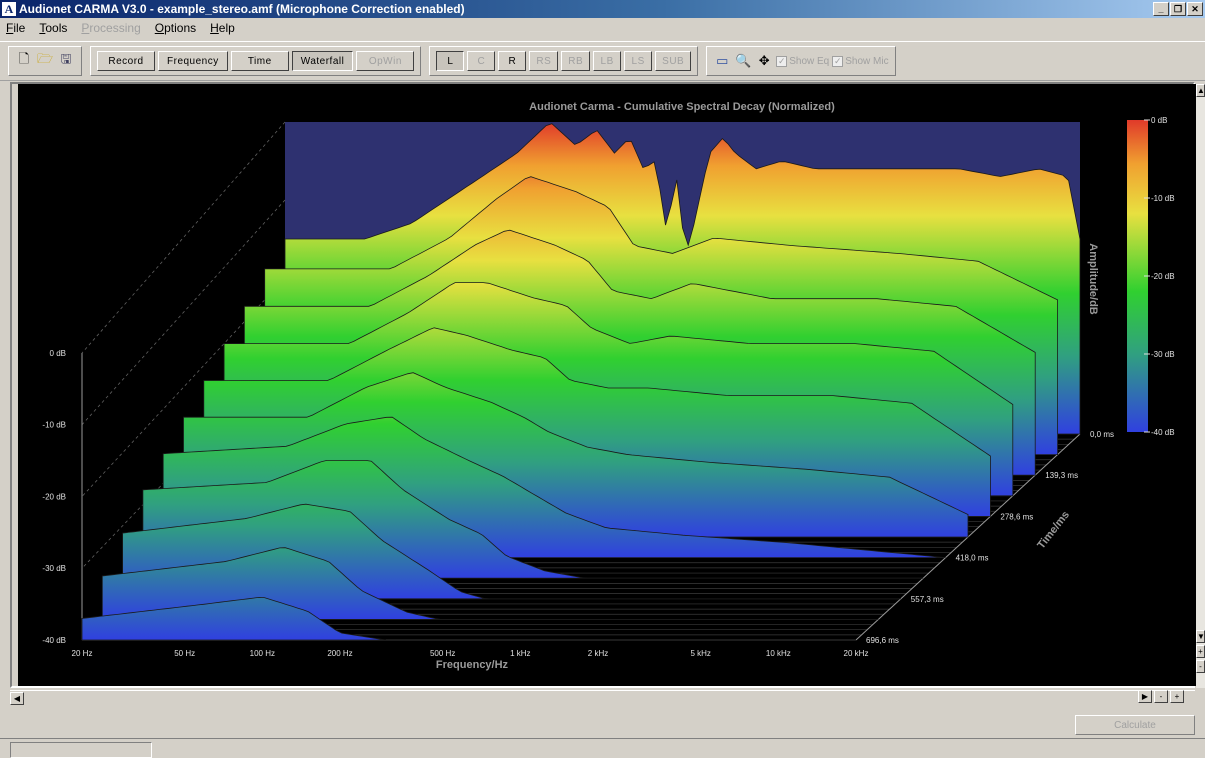 The width and height of the screenshot is (1205, 758). I want to click on colorbar-tick-label: -40 dB, so click(1163, 432).